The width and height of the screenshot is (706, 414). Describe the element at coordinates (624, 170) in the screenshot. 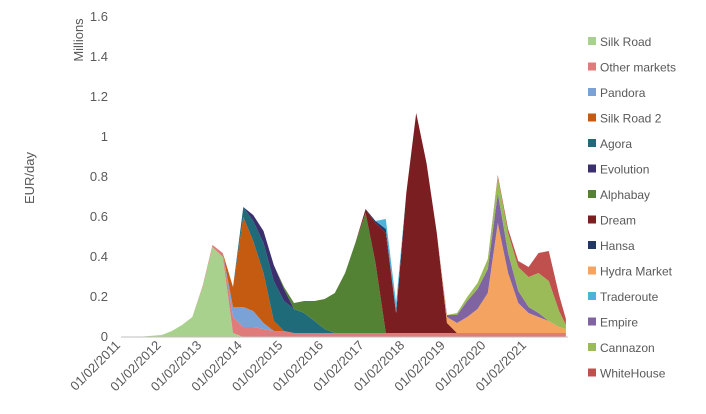

I see `legend-label: Evolution` at that location.